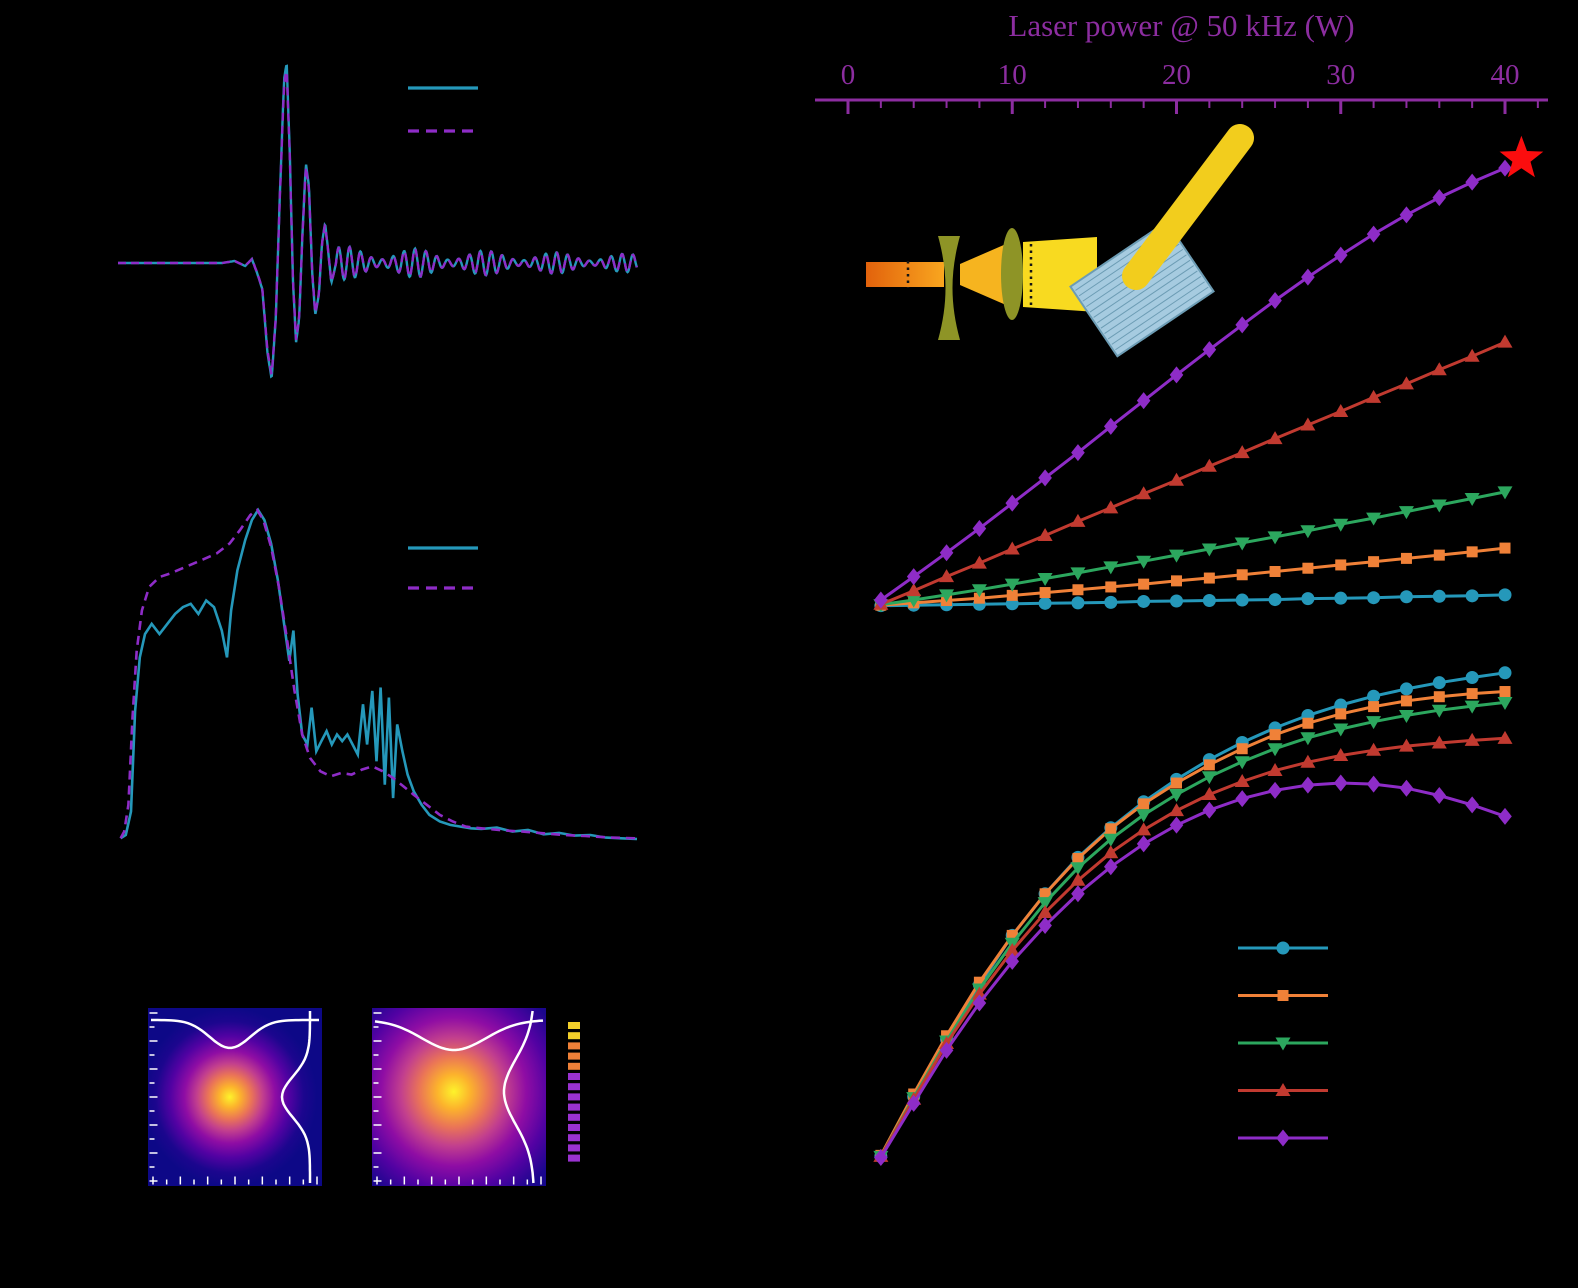  I want to click on top-axis-tick-label: 20, so click(1176, 75).